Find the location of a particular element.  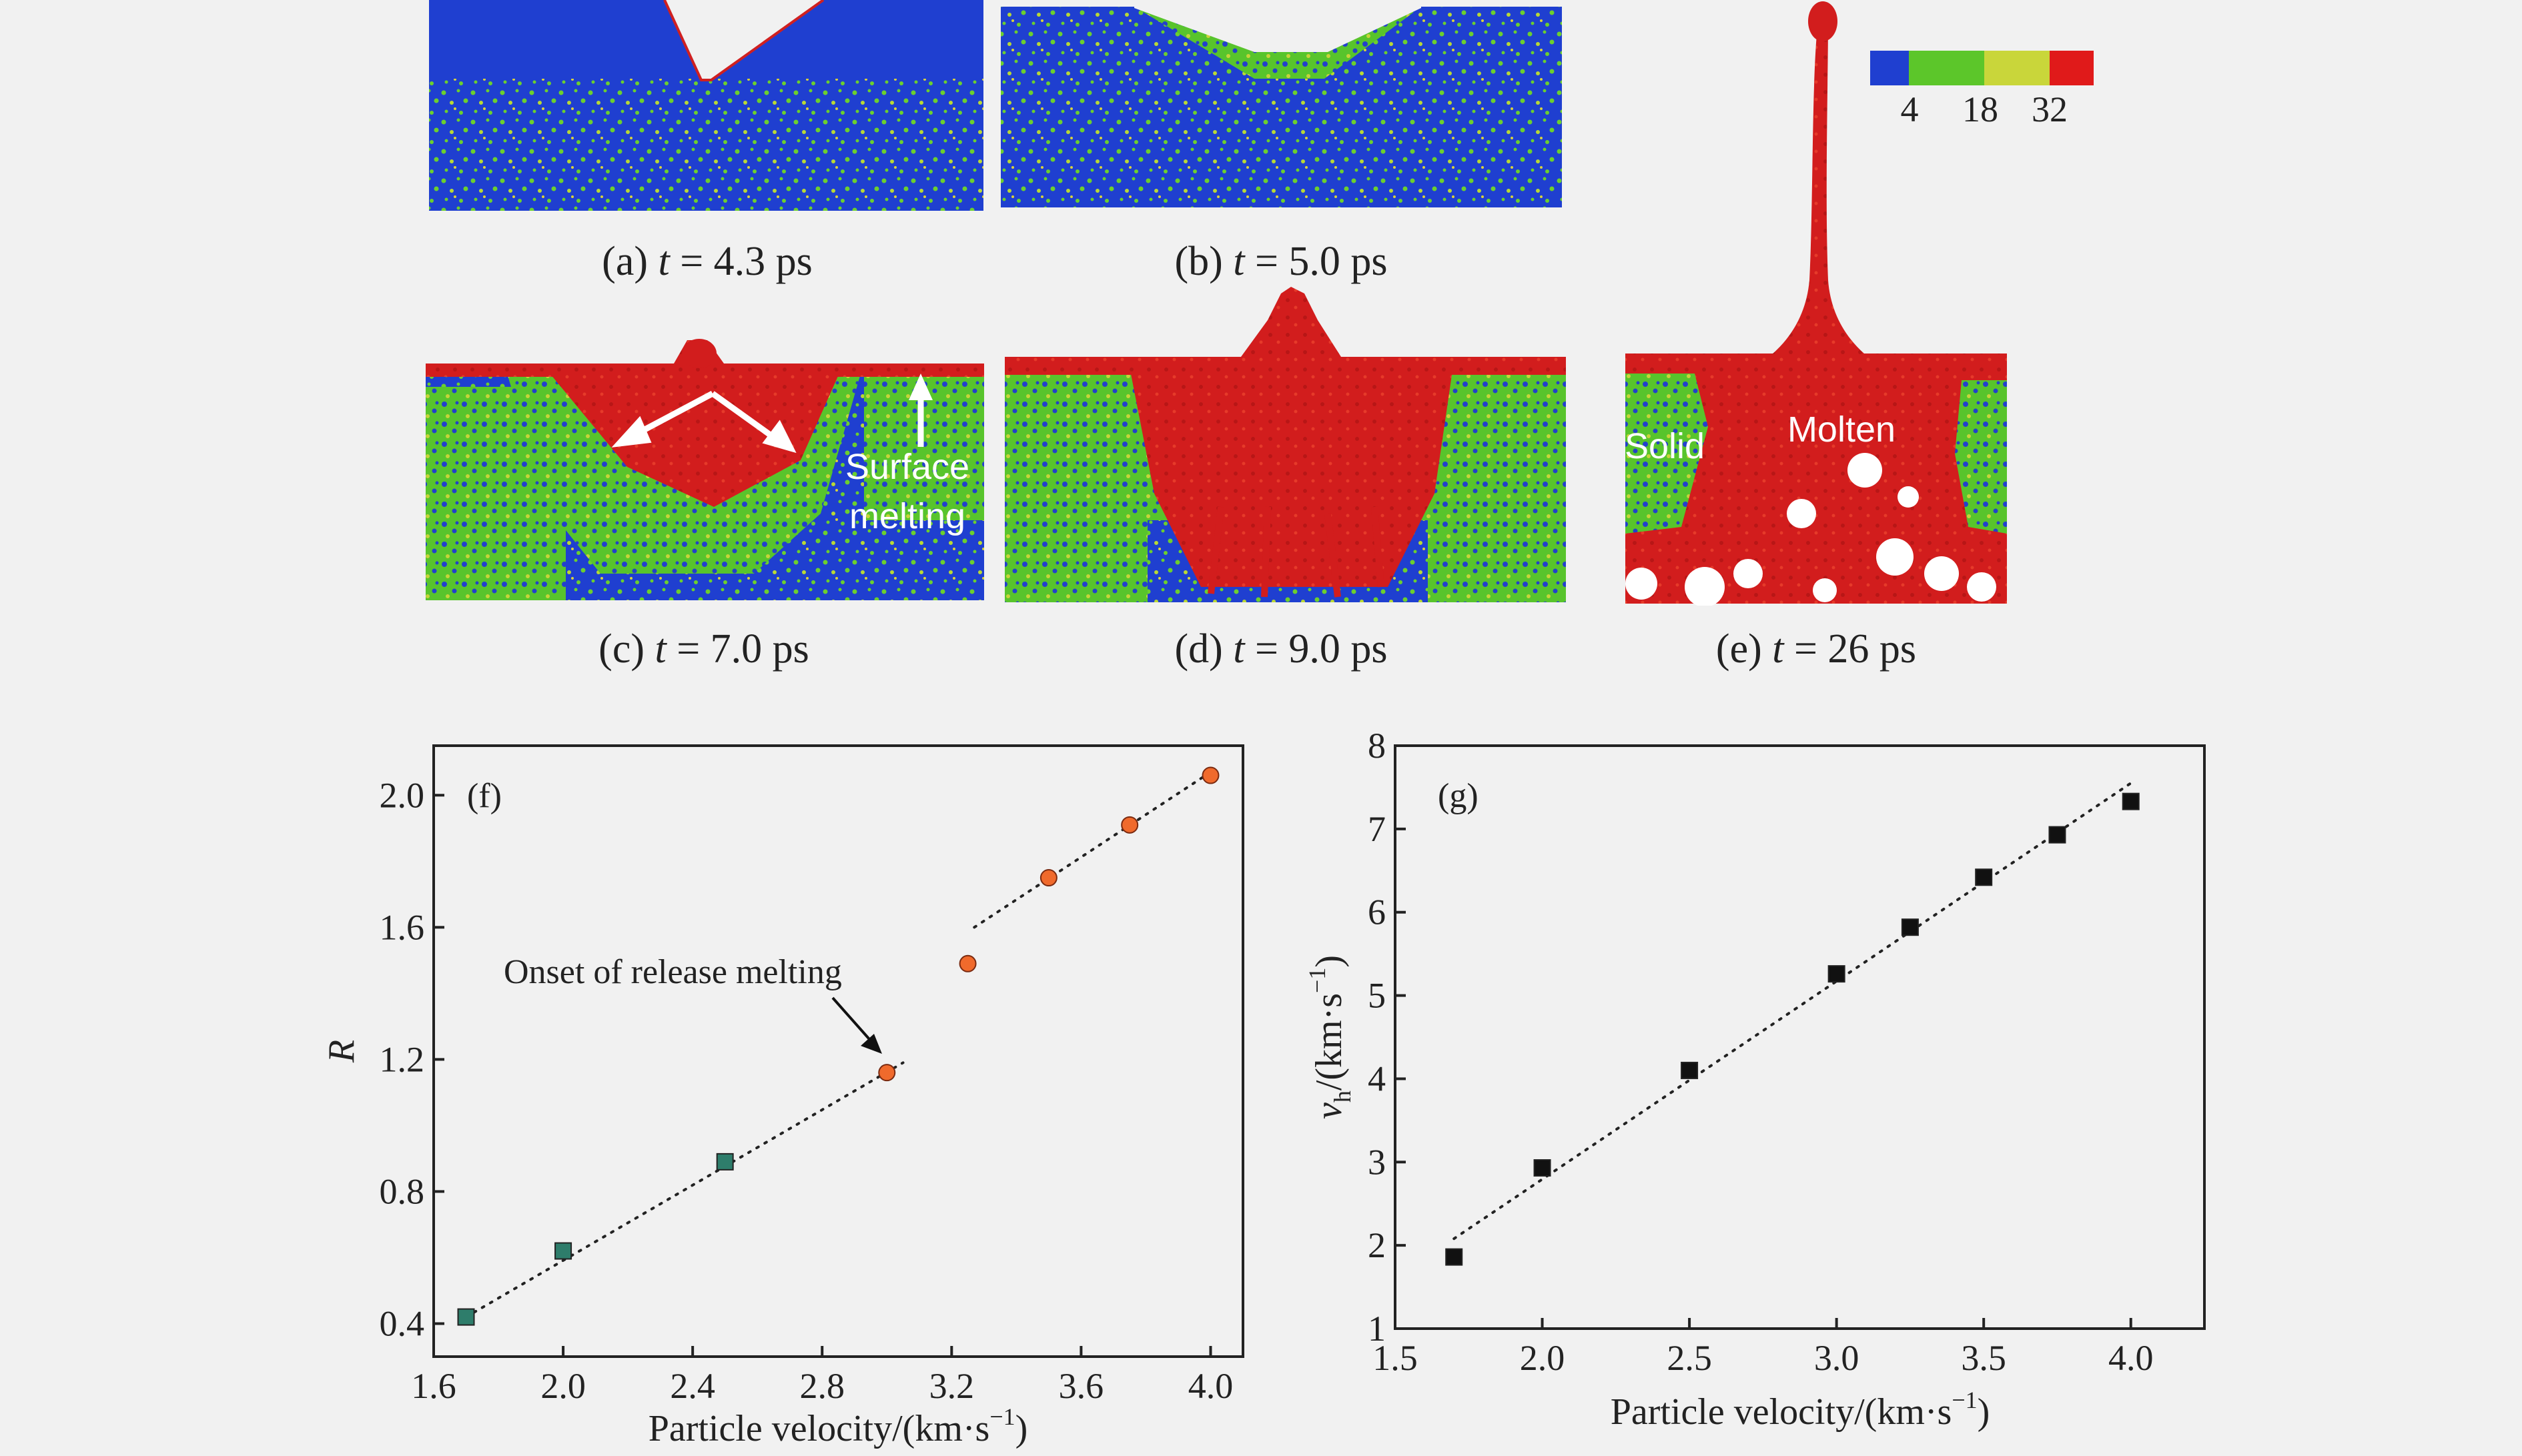

y-tick-label: 1.2 is located at coordinates (403, 1059).